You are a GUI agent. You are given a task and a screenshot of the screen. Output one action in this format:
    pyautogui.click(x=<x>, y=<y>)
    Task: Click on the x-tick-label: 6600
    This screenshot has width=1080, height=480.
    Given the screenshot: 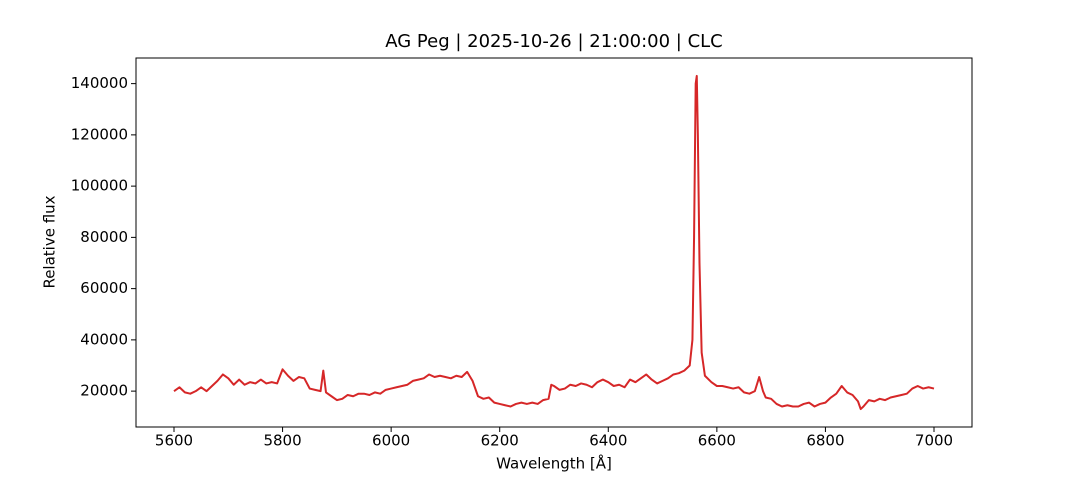 What is the action you would take?
    pyautogui.click(x=717, y=441)
    